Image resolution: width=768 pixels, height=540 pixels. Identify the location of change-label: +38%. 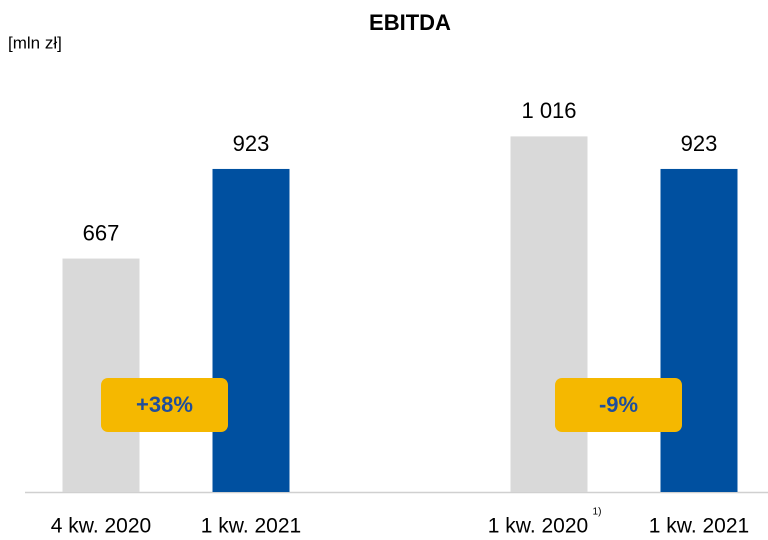
(164, 404).